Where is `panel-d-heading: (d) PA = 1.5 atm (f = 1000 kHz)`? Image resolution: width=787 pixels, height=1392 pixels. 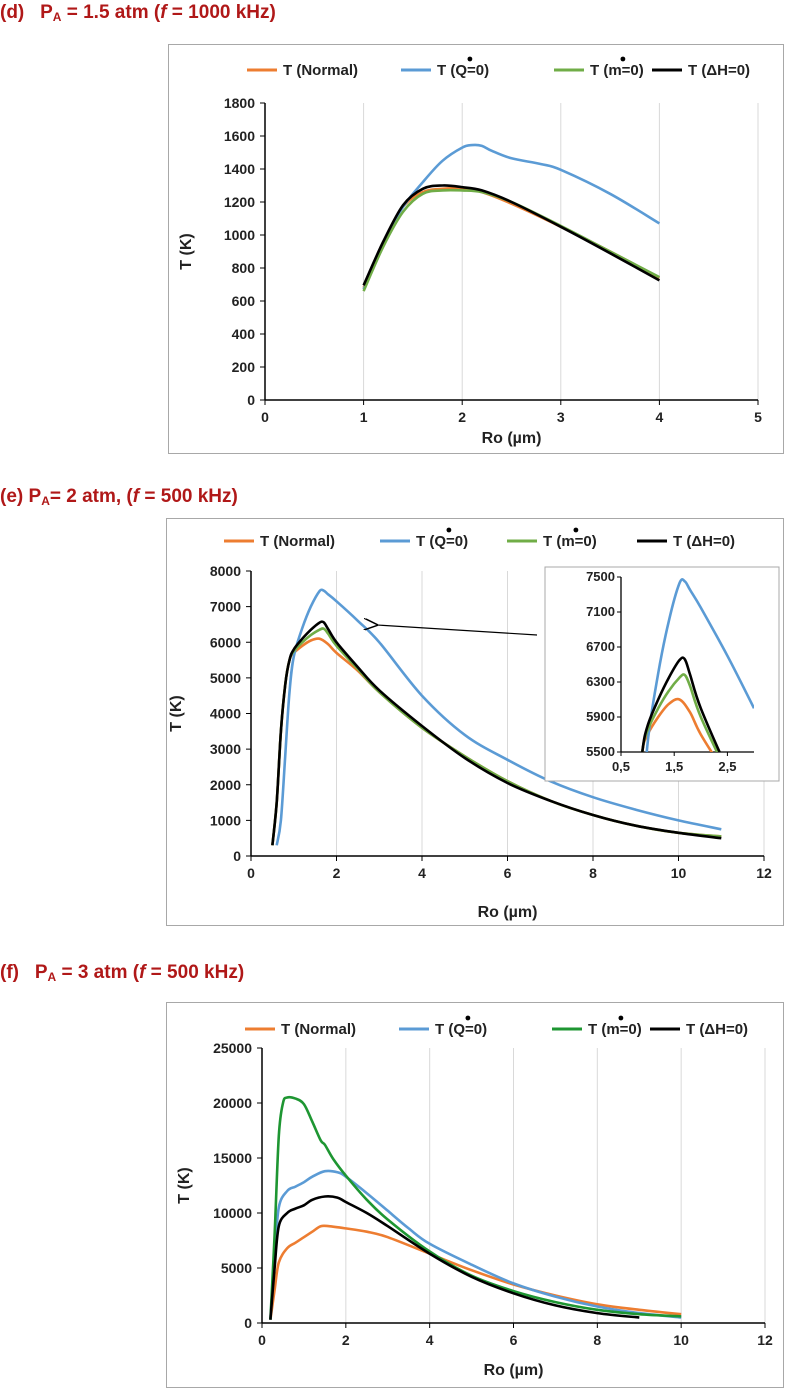
panel-d-heading: (d) PA = 1.5 atm (f = 1000 kHz) is located at coordinates (138, 13).